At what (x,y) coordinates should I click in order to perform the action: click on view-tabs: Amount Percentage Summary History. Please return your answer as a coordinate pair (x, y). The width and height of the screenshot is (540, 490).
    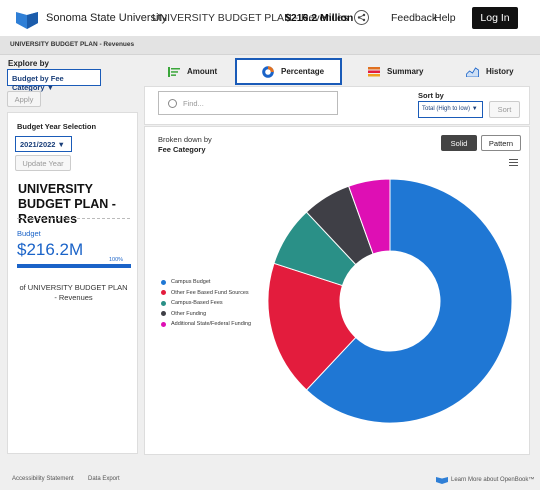
    Looking at the image, I should click on (337, 72).